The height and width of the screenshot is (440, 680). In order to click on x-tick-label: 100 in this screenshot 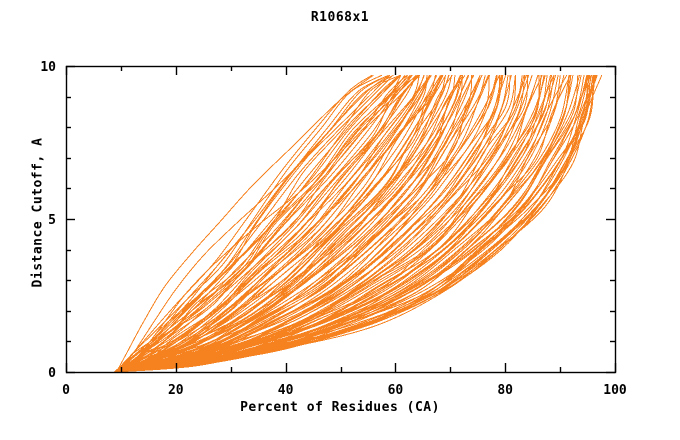, I will do `click(615, 390)`.